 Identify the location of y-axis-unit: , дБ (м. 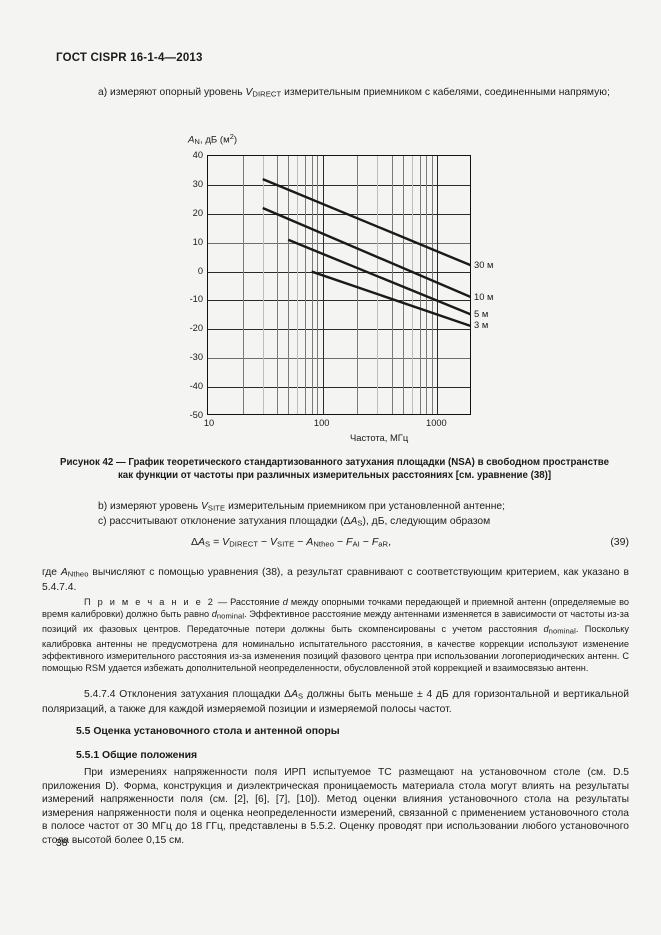
(215, 140).